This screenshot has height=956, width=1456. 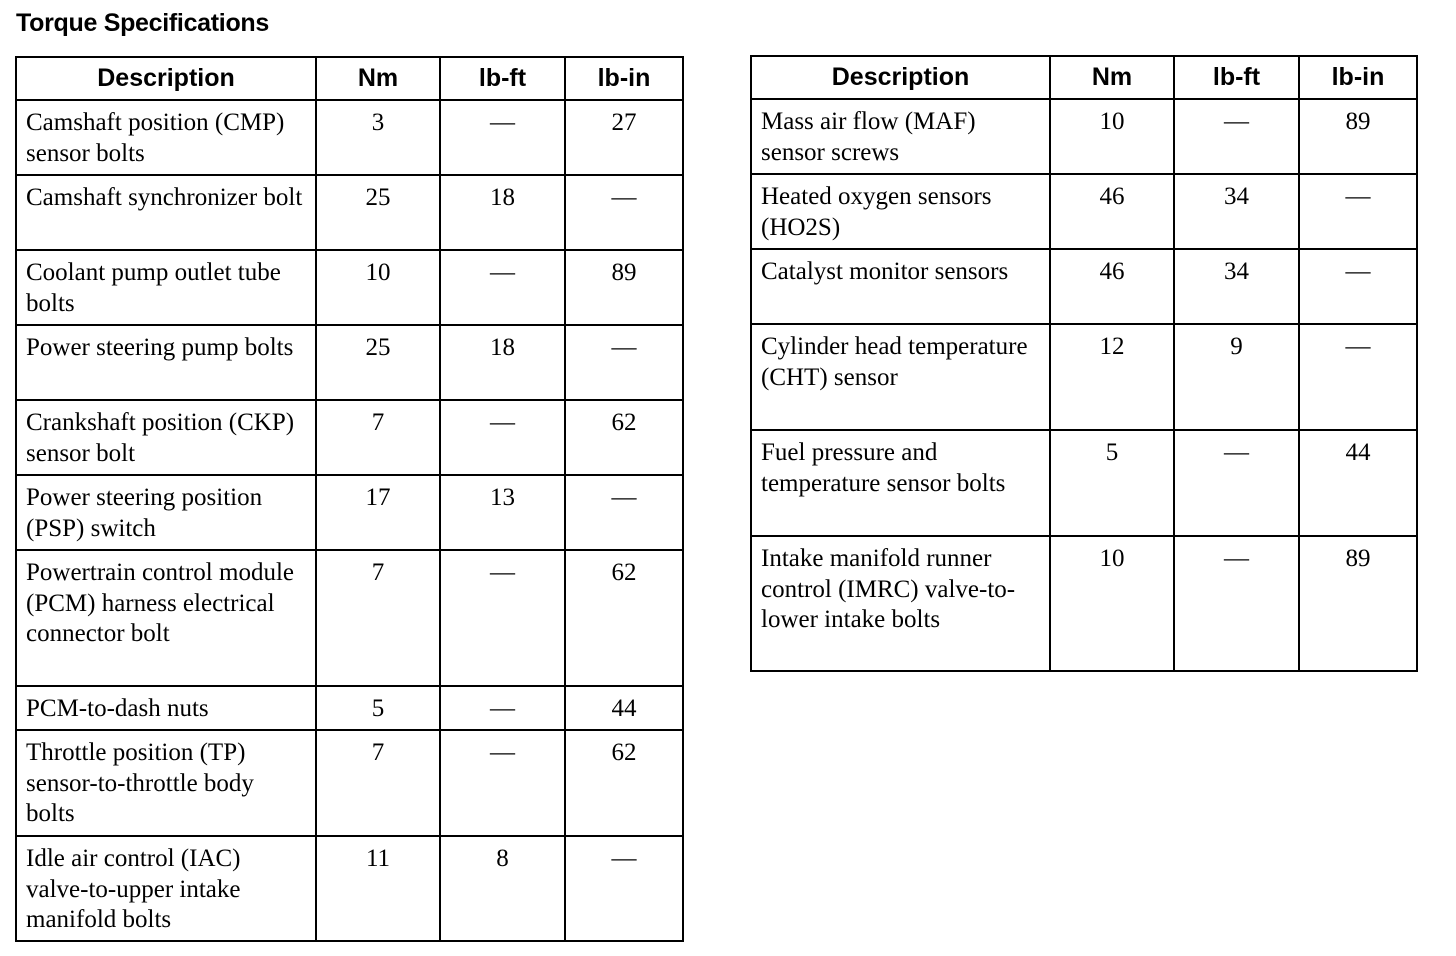 I want to click on description-cell: Coolant pump outlet tube bolts, so click(x=166, y=287).